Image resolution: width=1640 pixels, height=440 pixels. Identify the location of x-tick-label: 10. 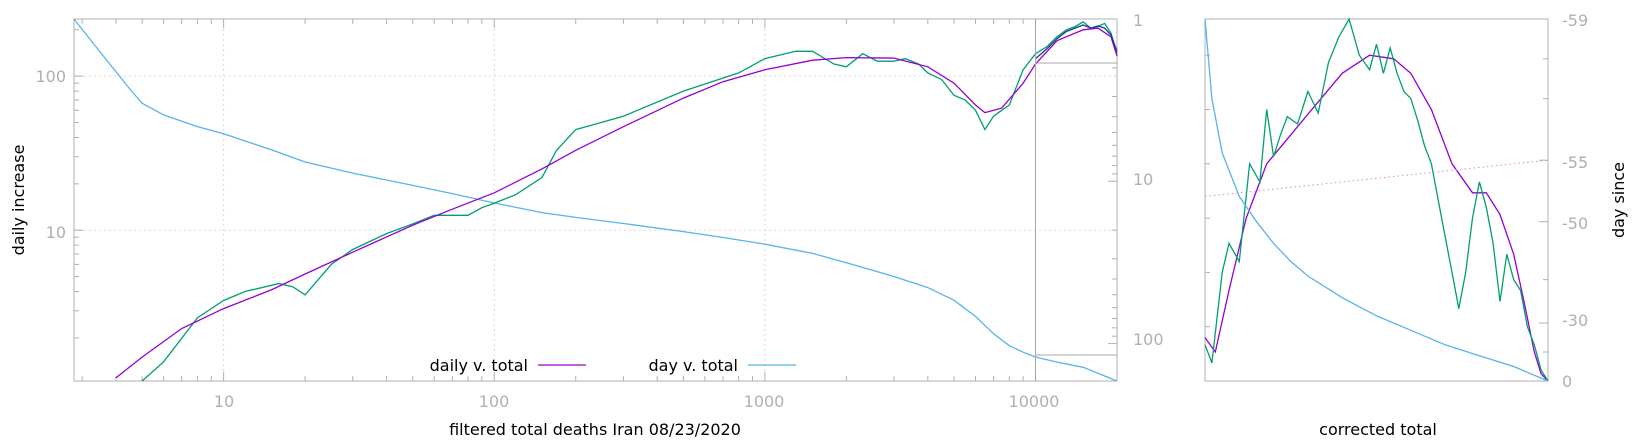
(224, 401).